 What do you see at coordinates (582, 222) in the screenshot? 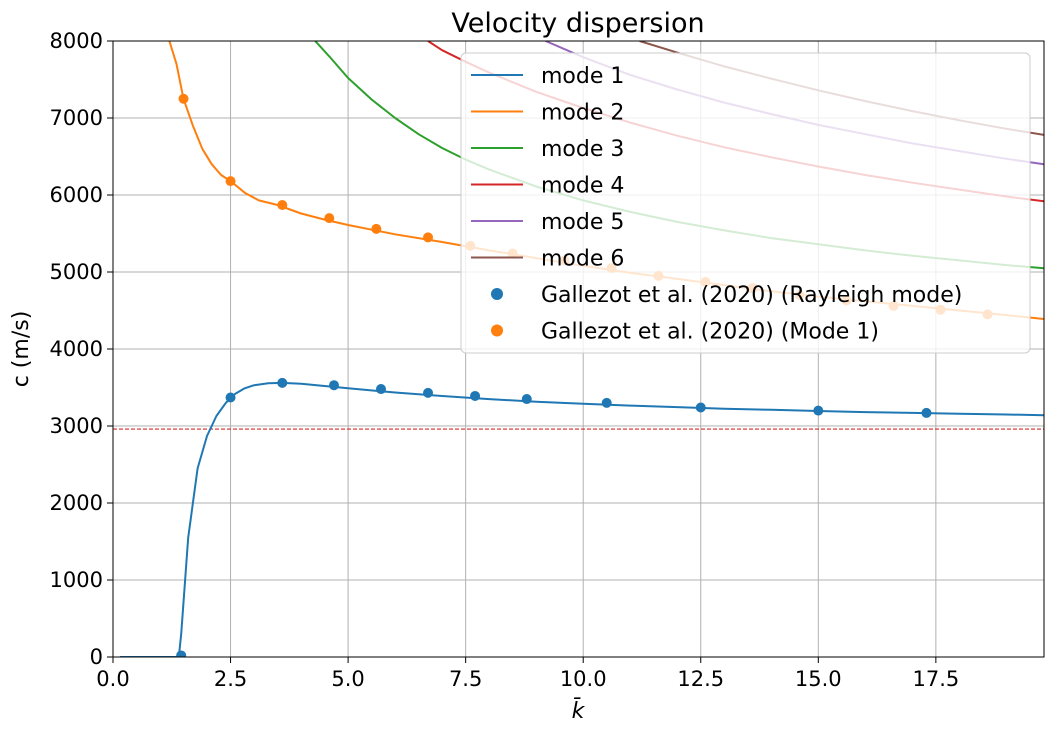
I see `legend-label: mode 5` at bounding box center [582, 222].